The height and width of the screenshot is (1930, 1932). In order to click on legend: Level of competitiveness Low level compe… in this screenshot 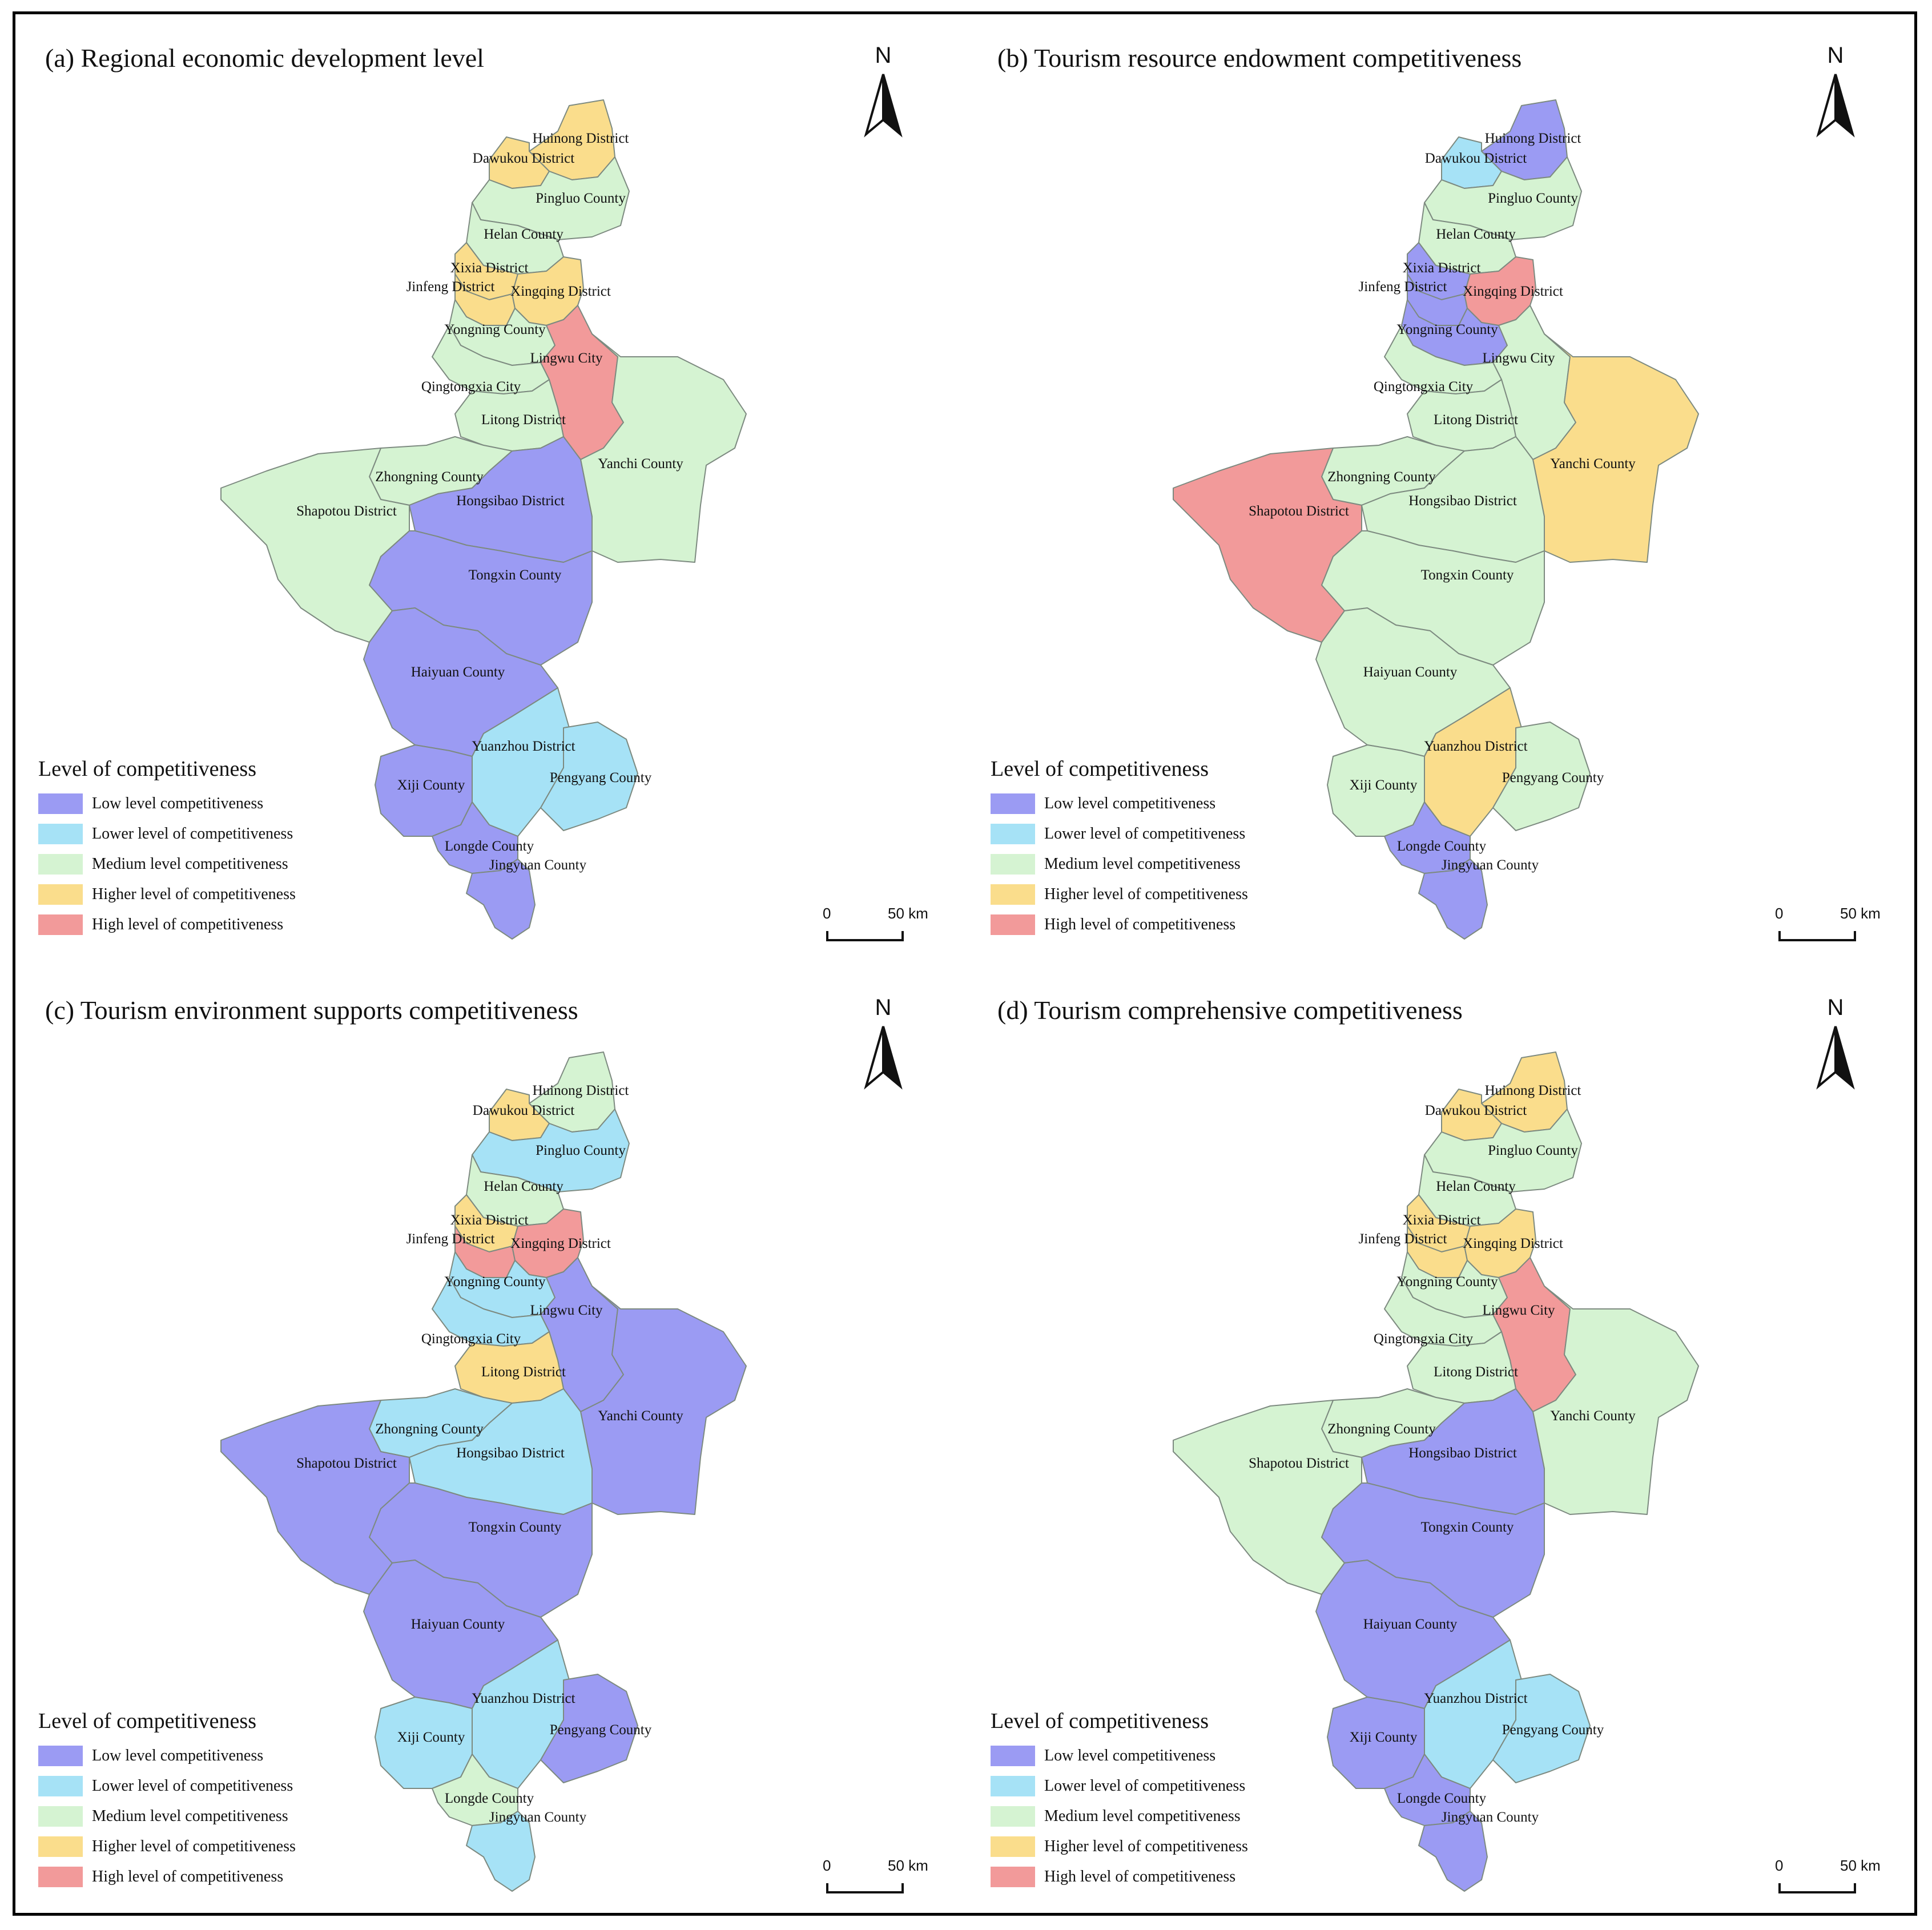, I will do `click(1150, 1800)`.